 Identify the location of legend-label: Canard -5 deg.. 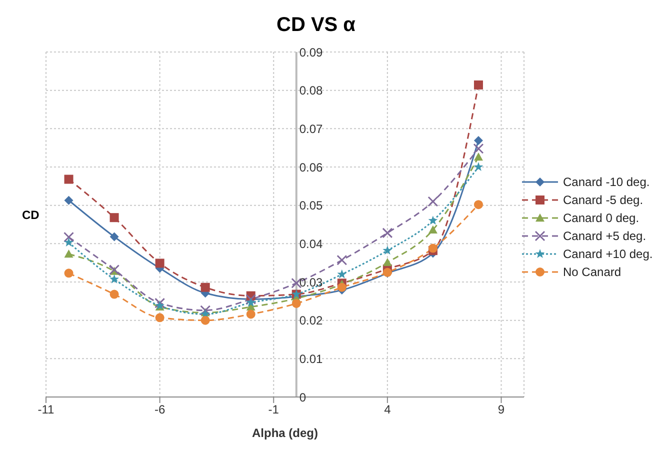
(603, 199).